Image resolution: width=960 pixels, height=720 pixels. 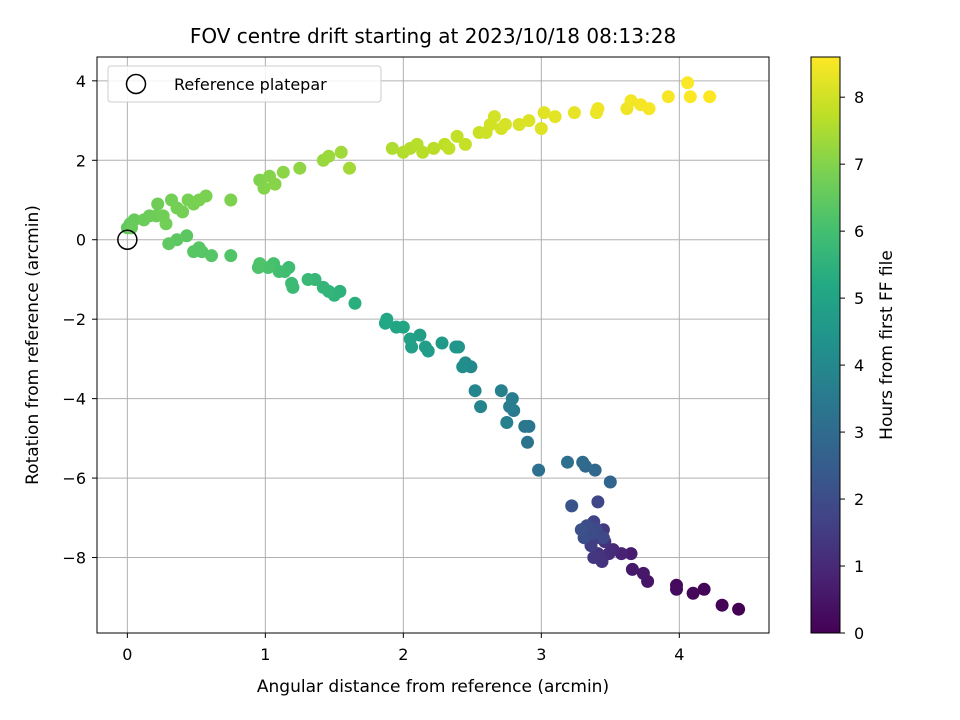 I want to click on legend-reference-marker, so click(x=136, y=84).